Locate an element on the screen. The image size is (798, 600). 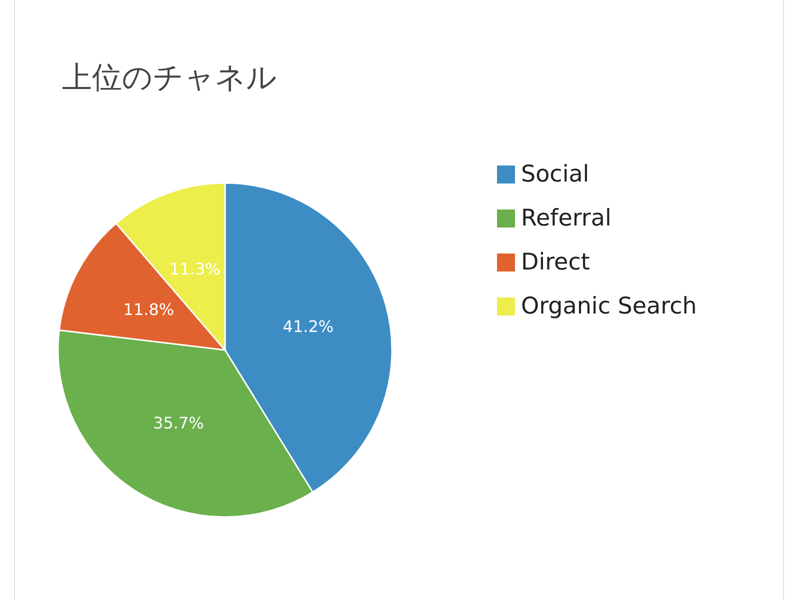
data-label: 41.2% is located at coordinates (308, 326).